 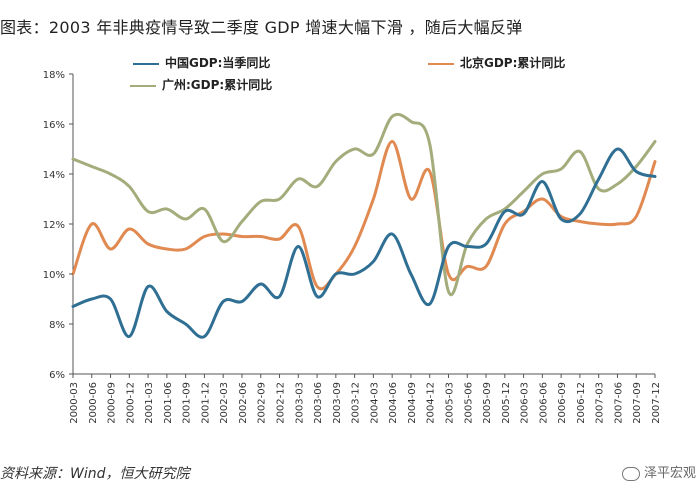 What do you see at coordinates (468, 403) in the screenshot?
I see `x-tick-label: 2005-06` at bounding box center [468, 403].